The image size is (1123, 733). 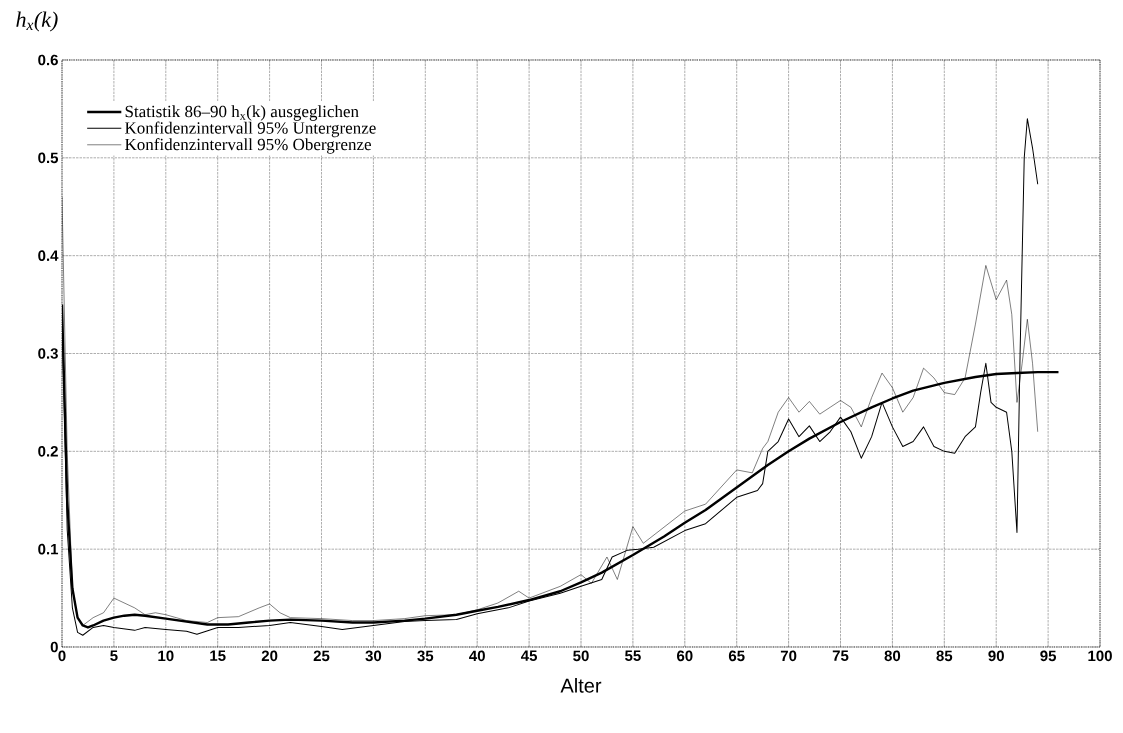 I want to click on x-tick-label: 40, so click(x=477, y=656).